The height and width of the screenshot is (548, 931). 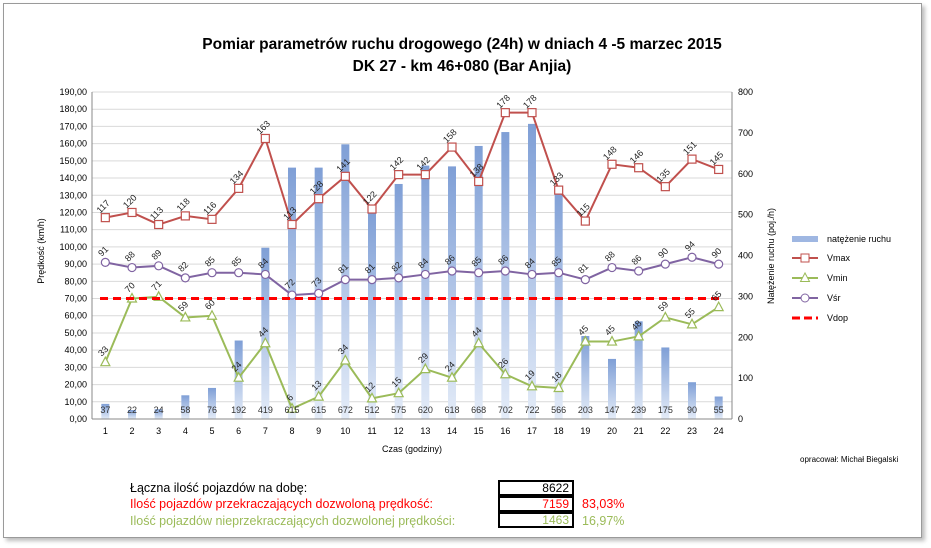 What do you see at coordinates (536, 488) in the screenshot?
I see `summary-total-value: 8622` at bounding box center [536, 488].